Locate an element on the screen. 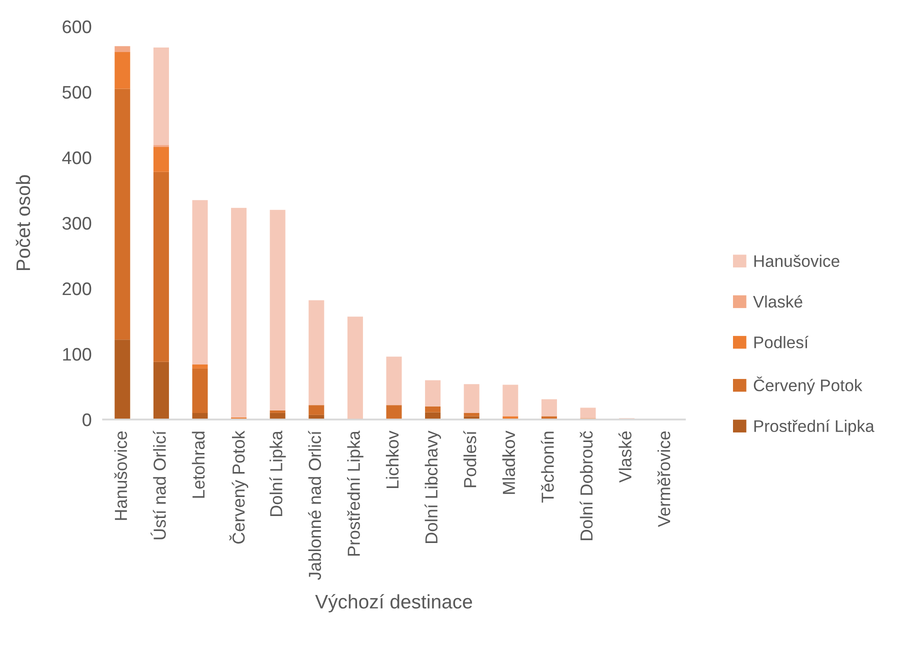  x-tick-label: Podlesí is located at coordinates (469, 459).